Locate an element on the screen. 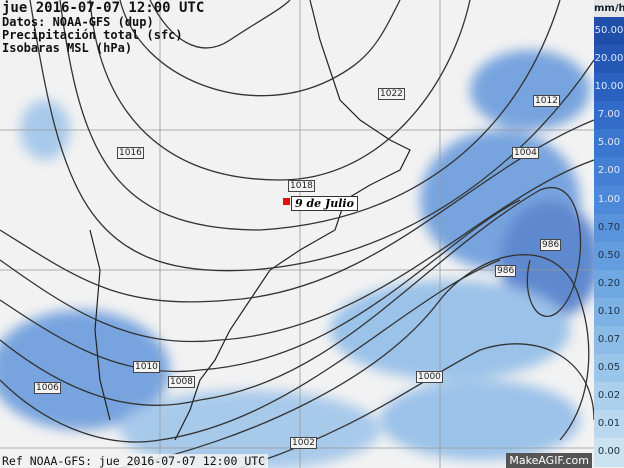  city-label: 9 de Julio is located at coordinates (324, 203).